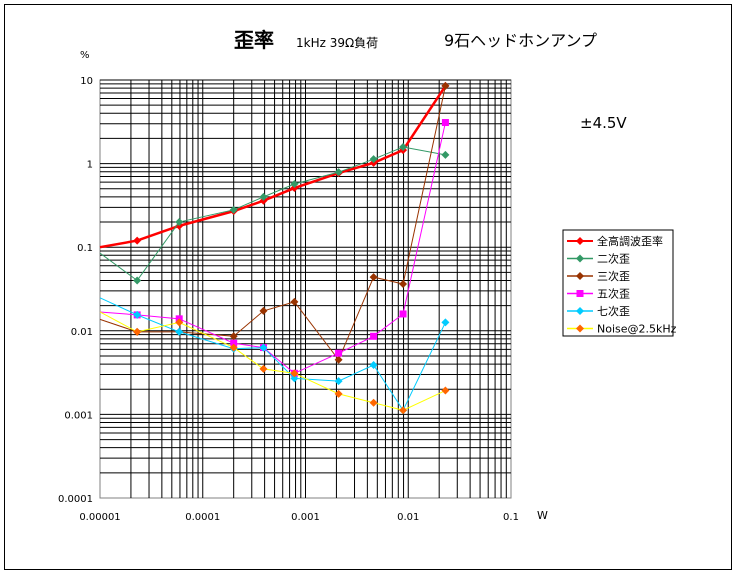 The width and height of the screenshot is (738, 575). What do you see at coordinates (305, 517) in the screenshot?
I see `x-tick-label: 0.001` at bounding box center [305, 517].